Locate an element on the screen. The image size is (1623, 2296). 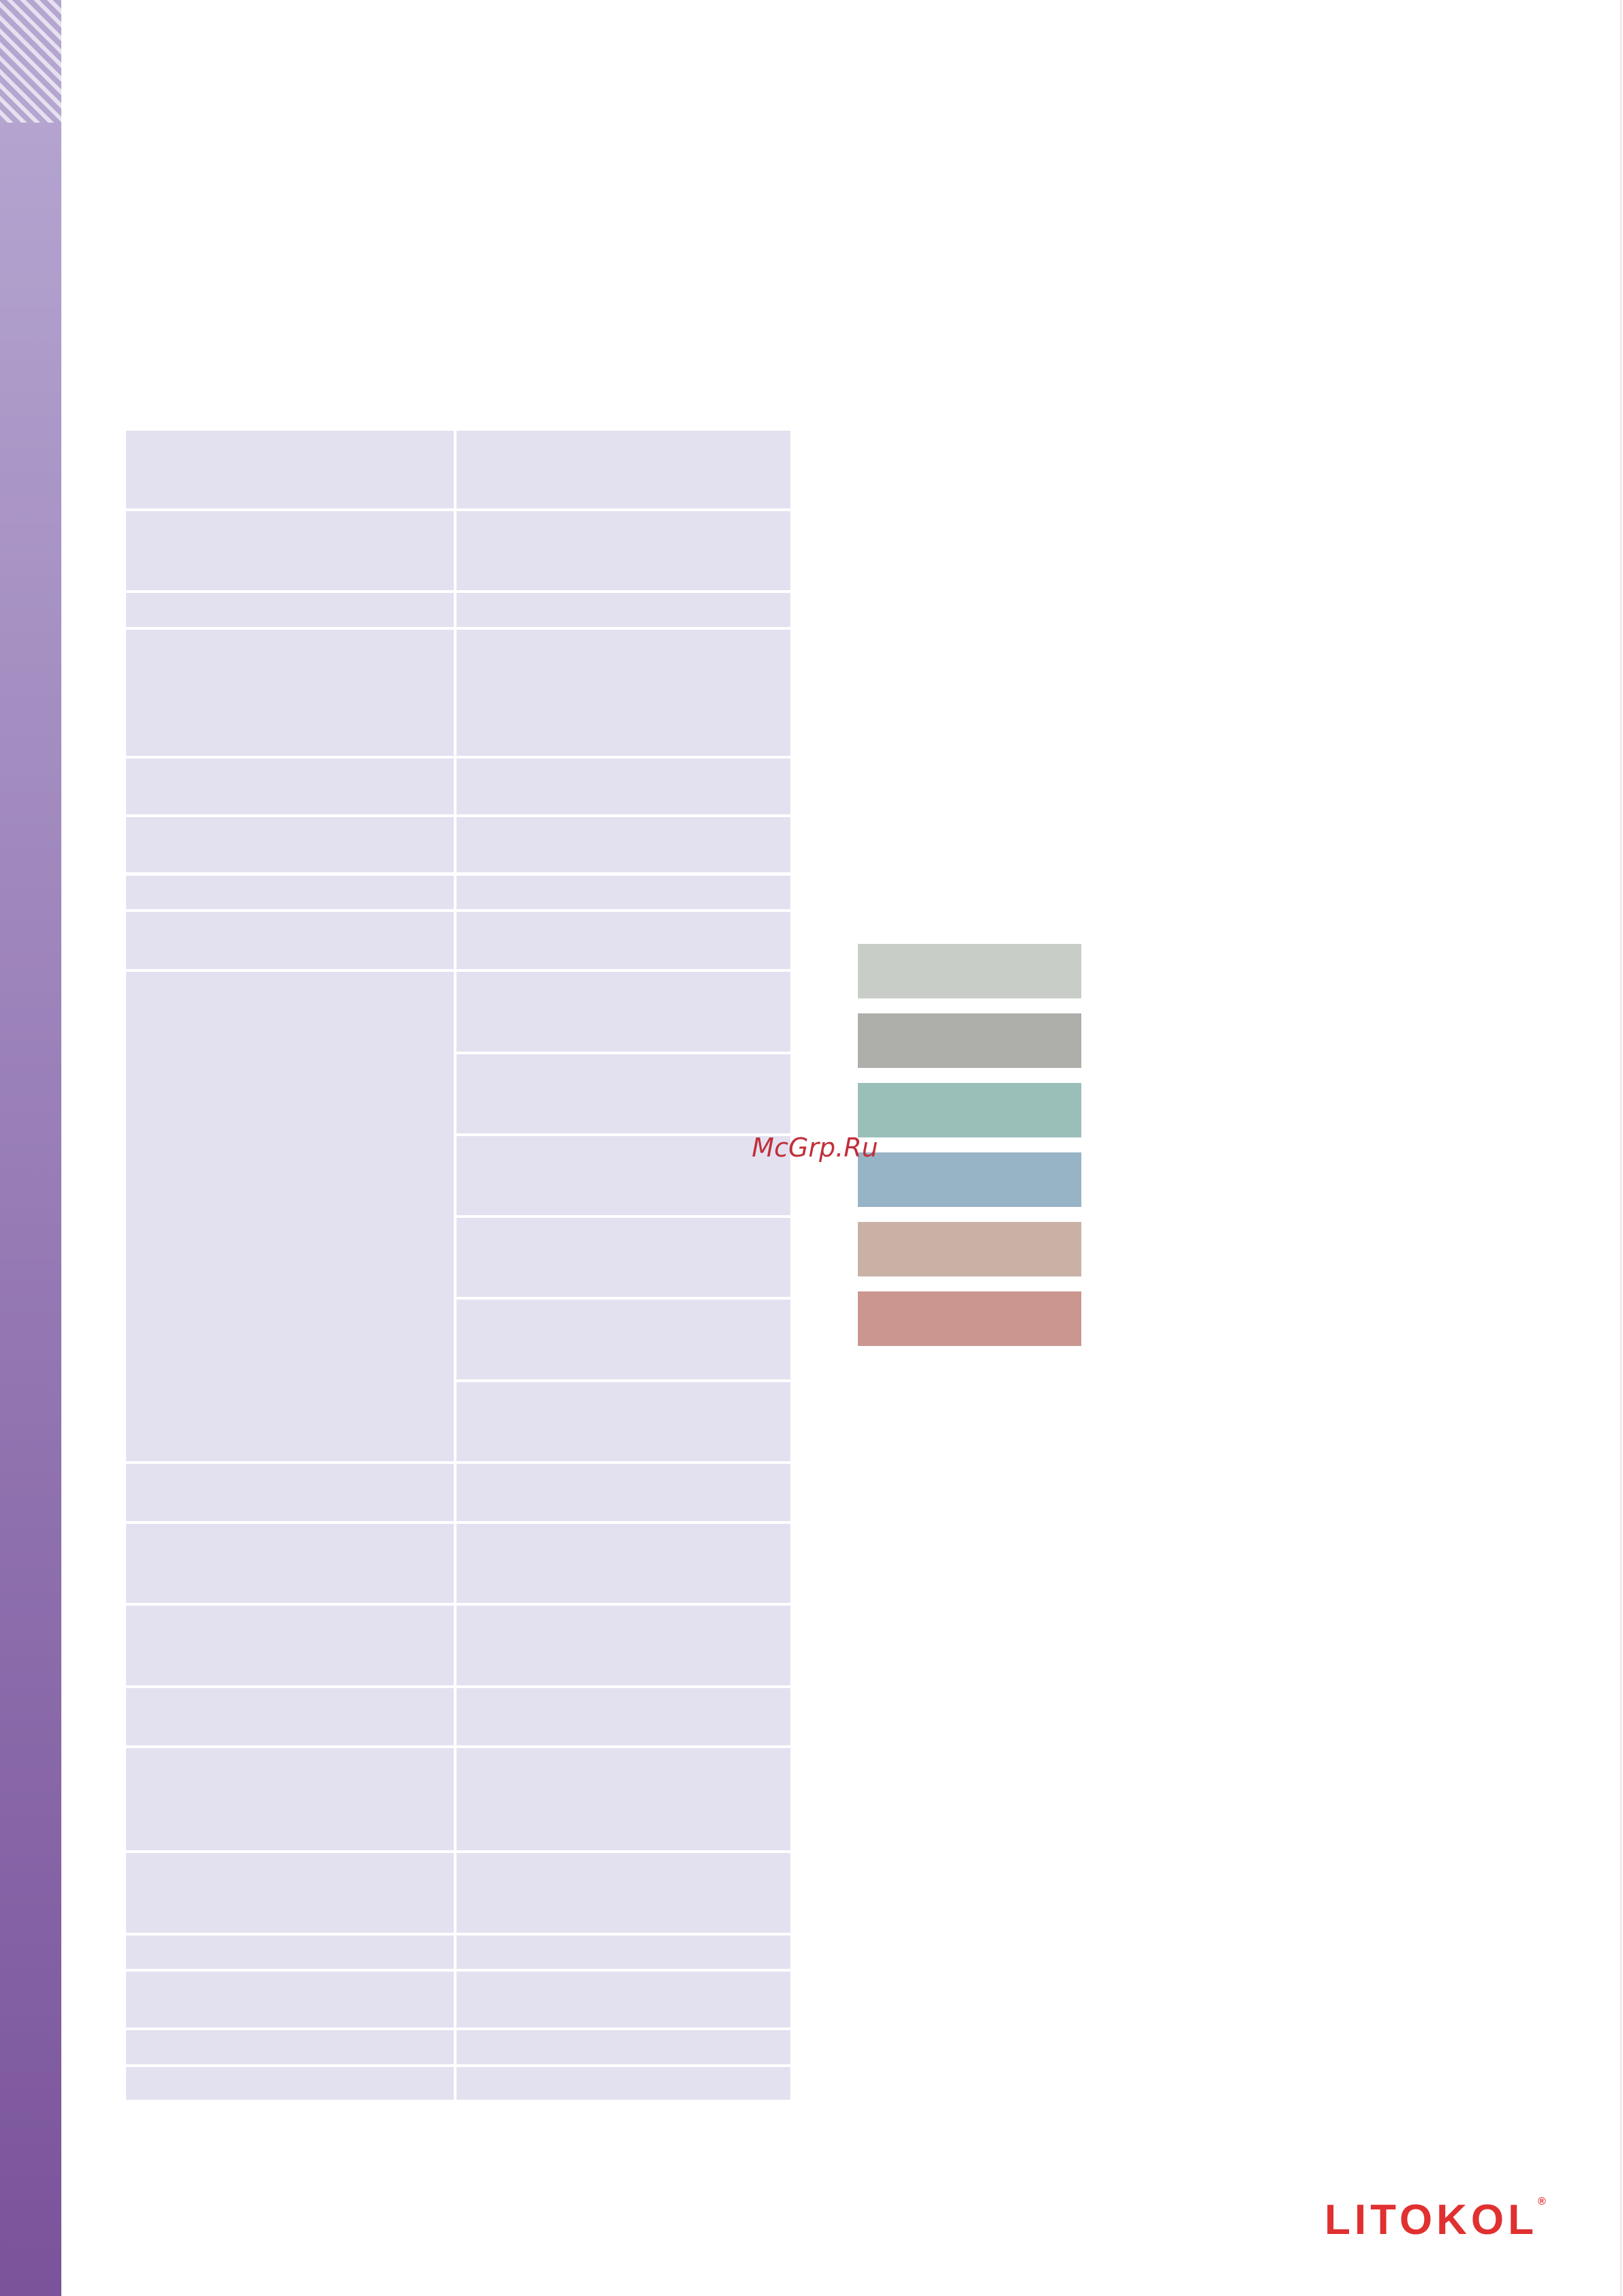
logo-text: LITOKOL is located at coordinates (1431, 2220).